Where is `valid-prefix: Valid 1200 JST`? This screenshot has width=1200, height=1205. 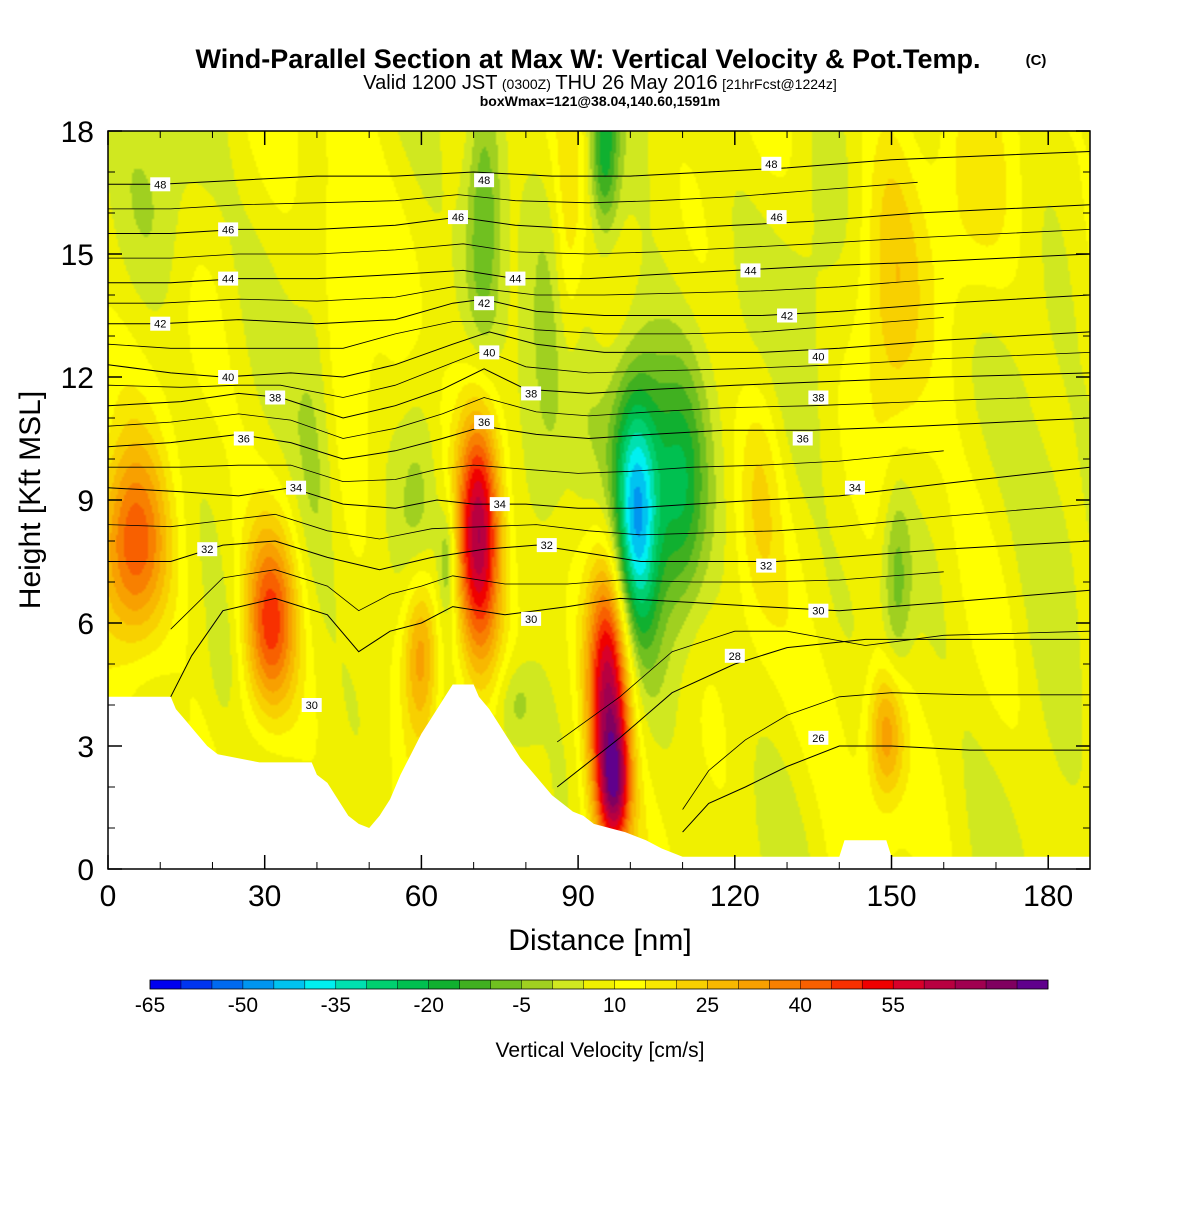
valid-prefix: Valid 1200 JST is located at coordinates (430, 83).